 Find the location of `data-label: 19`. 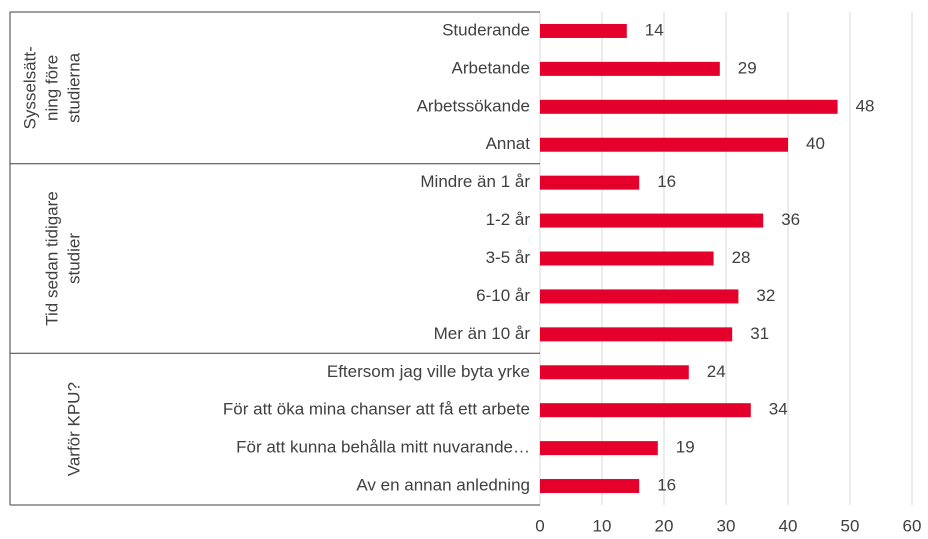

data-label: 19 is located at coordinates (685, 447).